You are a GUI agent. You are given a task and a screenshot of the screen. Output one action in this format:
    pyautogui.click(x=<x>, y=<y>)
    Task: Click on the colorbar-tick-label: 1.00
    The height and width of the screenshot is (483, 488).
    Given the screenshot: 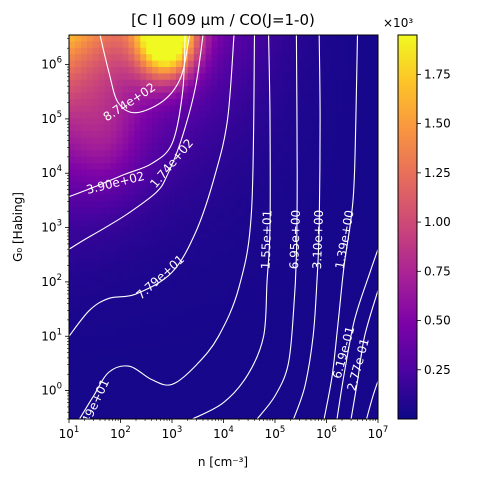 What is the action you would take?
    pyautogui.click(x=437, y=222)
    